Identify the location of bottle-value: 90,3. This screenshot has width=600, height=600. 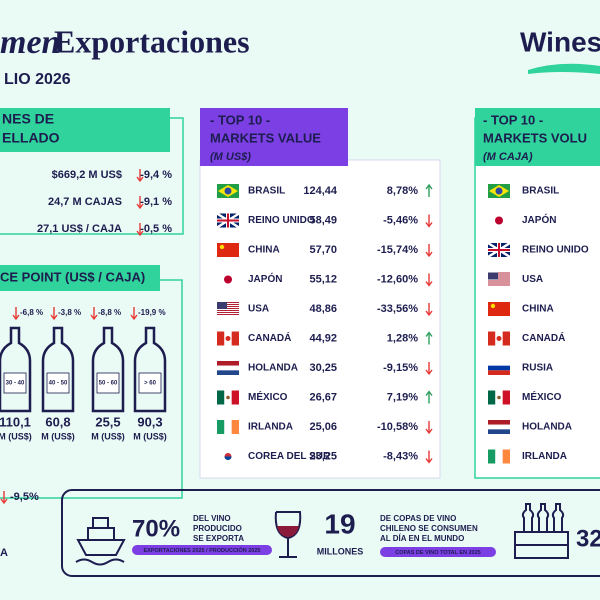
(149, 421).